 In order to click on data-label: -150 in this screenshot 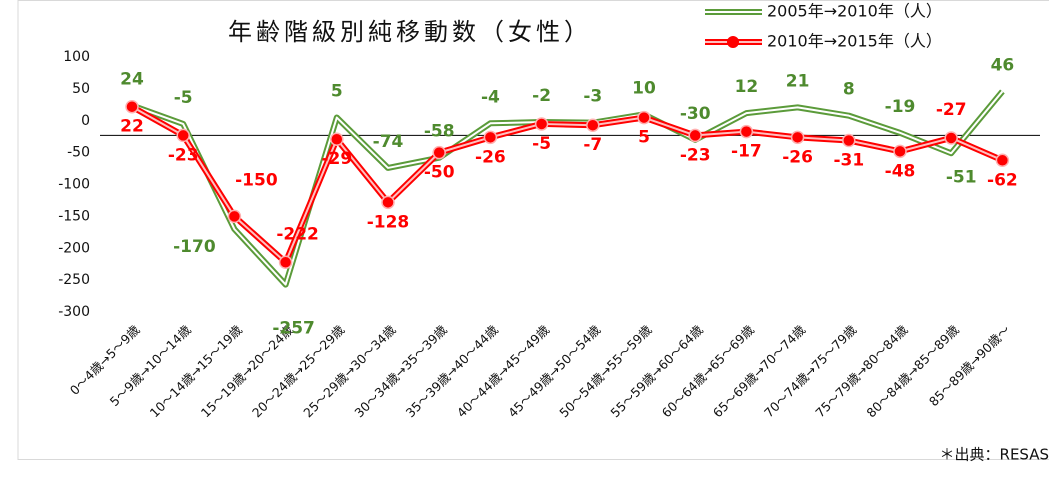, I will do `click(256, 180)`.